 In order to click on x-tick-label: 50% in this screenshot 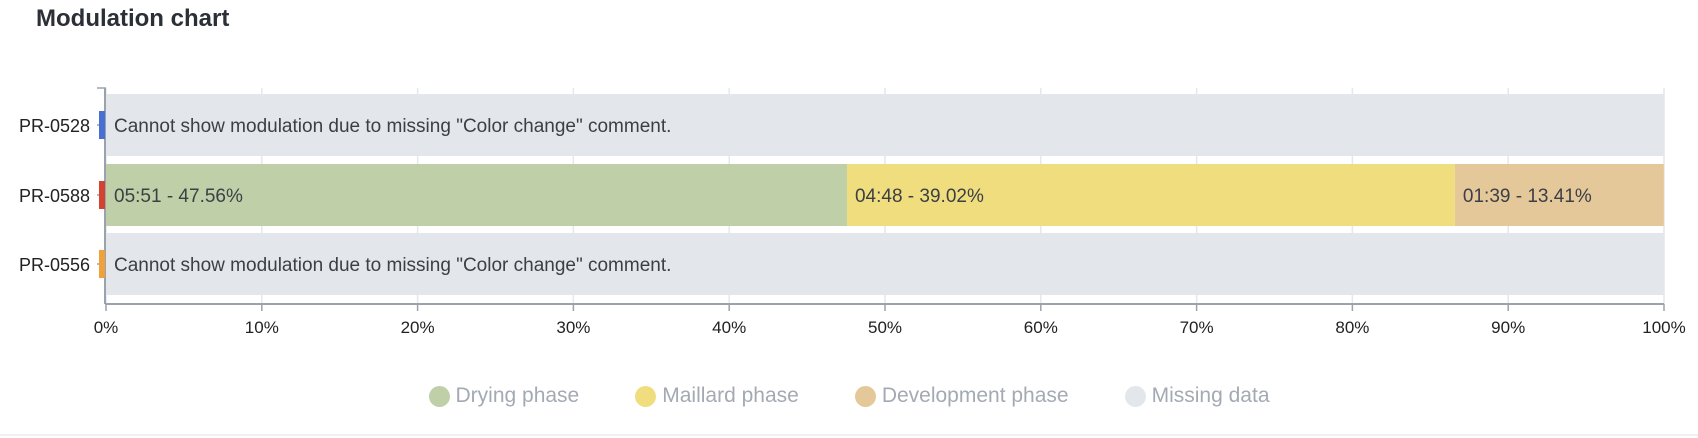, I will do `click(885, 327)`.